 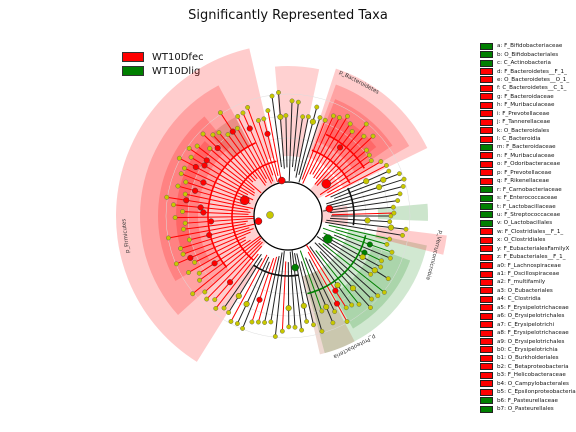 What do you see at coordinates (163, 71) in the screenshot?
I see `legend-entry-wt10dlig: WT10Dlig` at bounding box center [163, 71].